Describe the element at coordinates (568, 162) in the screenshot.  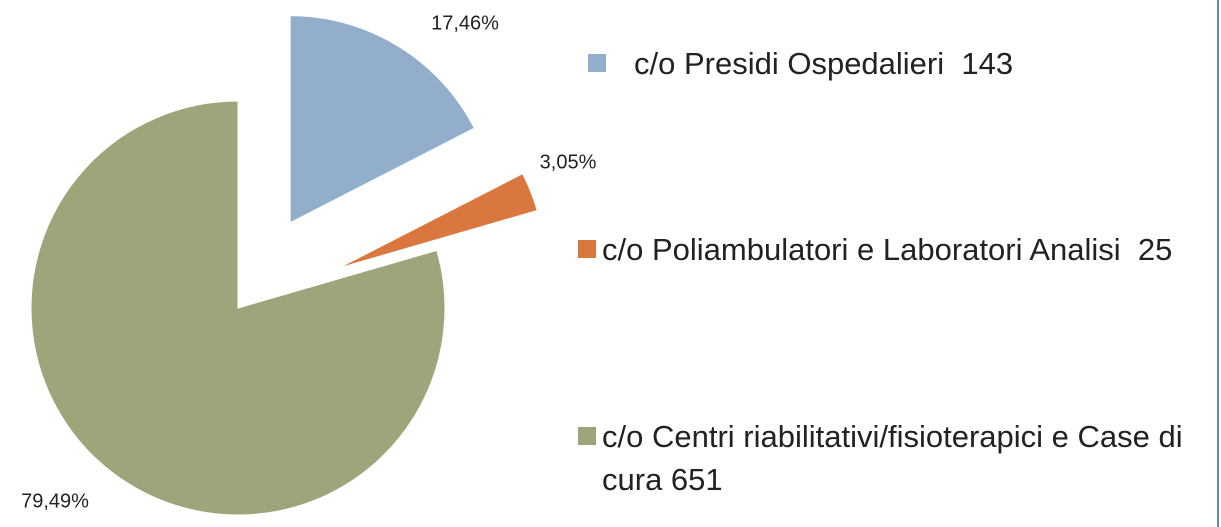
I see `data-label: 3,05%` at that location.